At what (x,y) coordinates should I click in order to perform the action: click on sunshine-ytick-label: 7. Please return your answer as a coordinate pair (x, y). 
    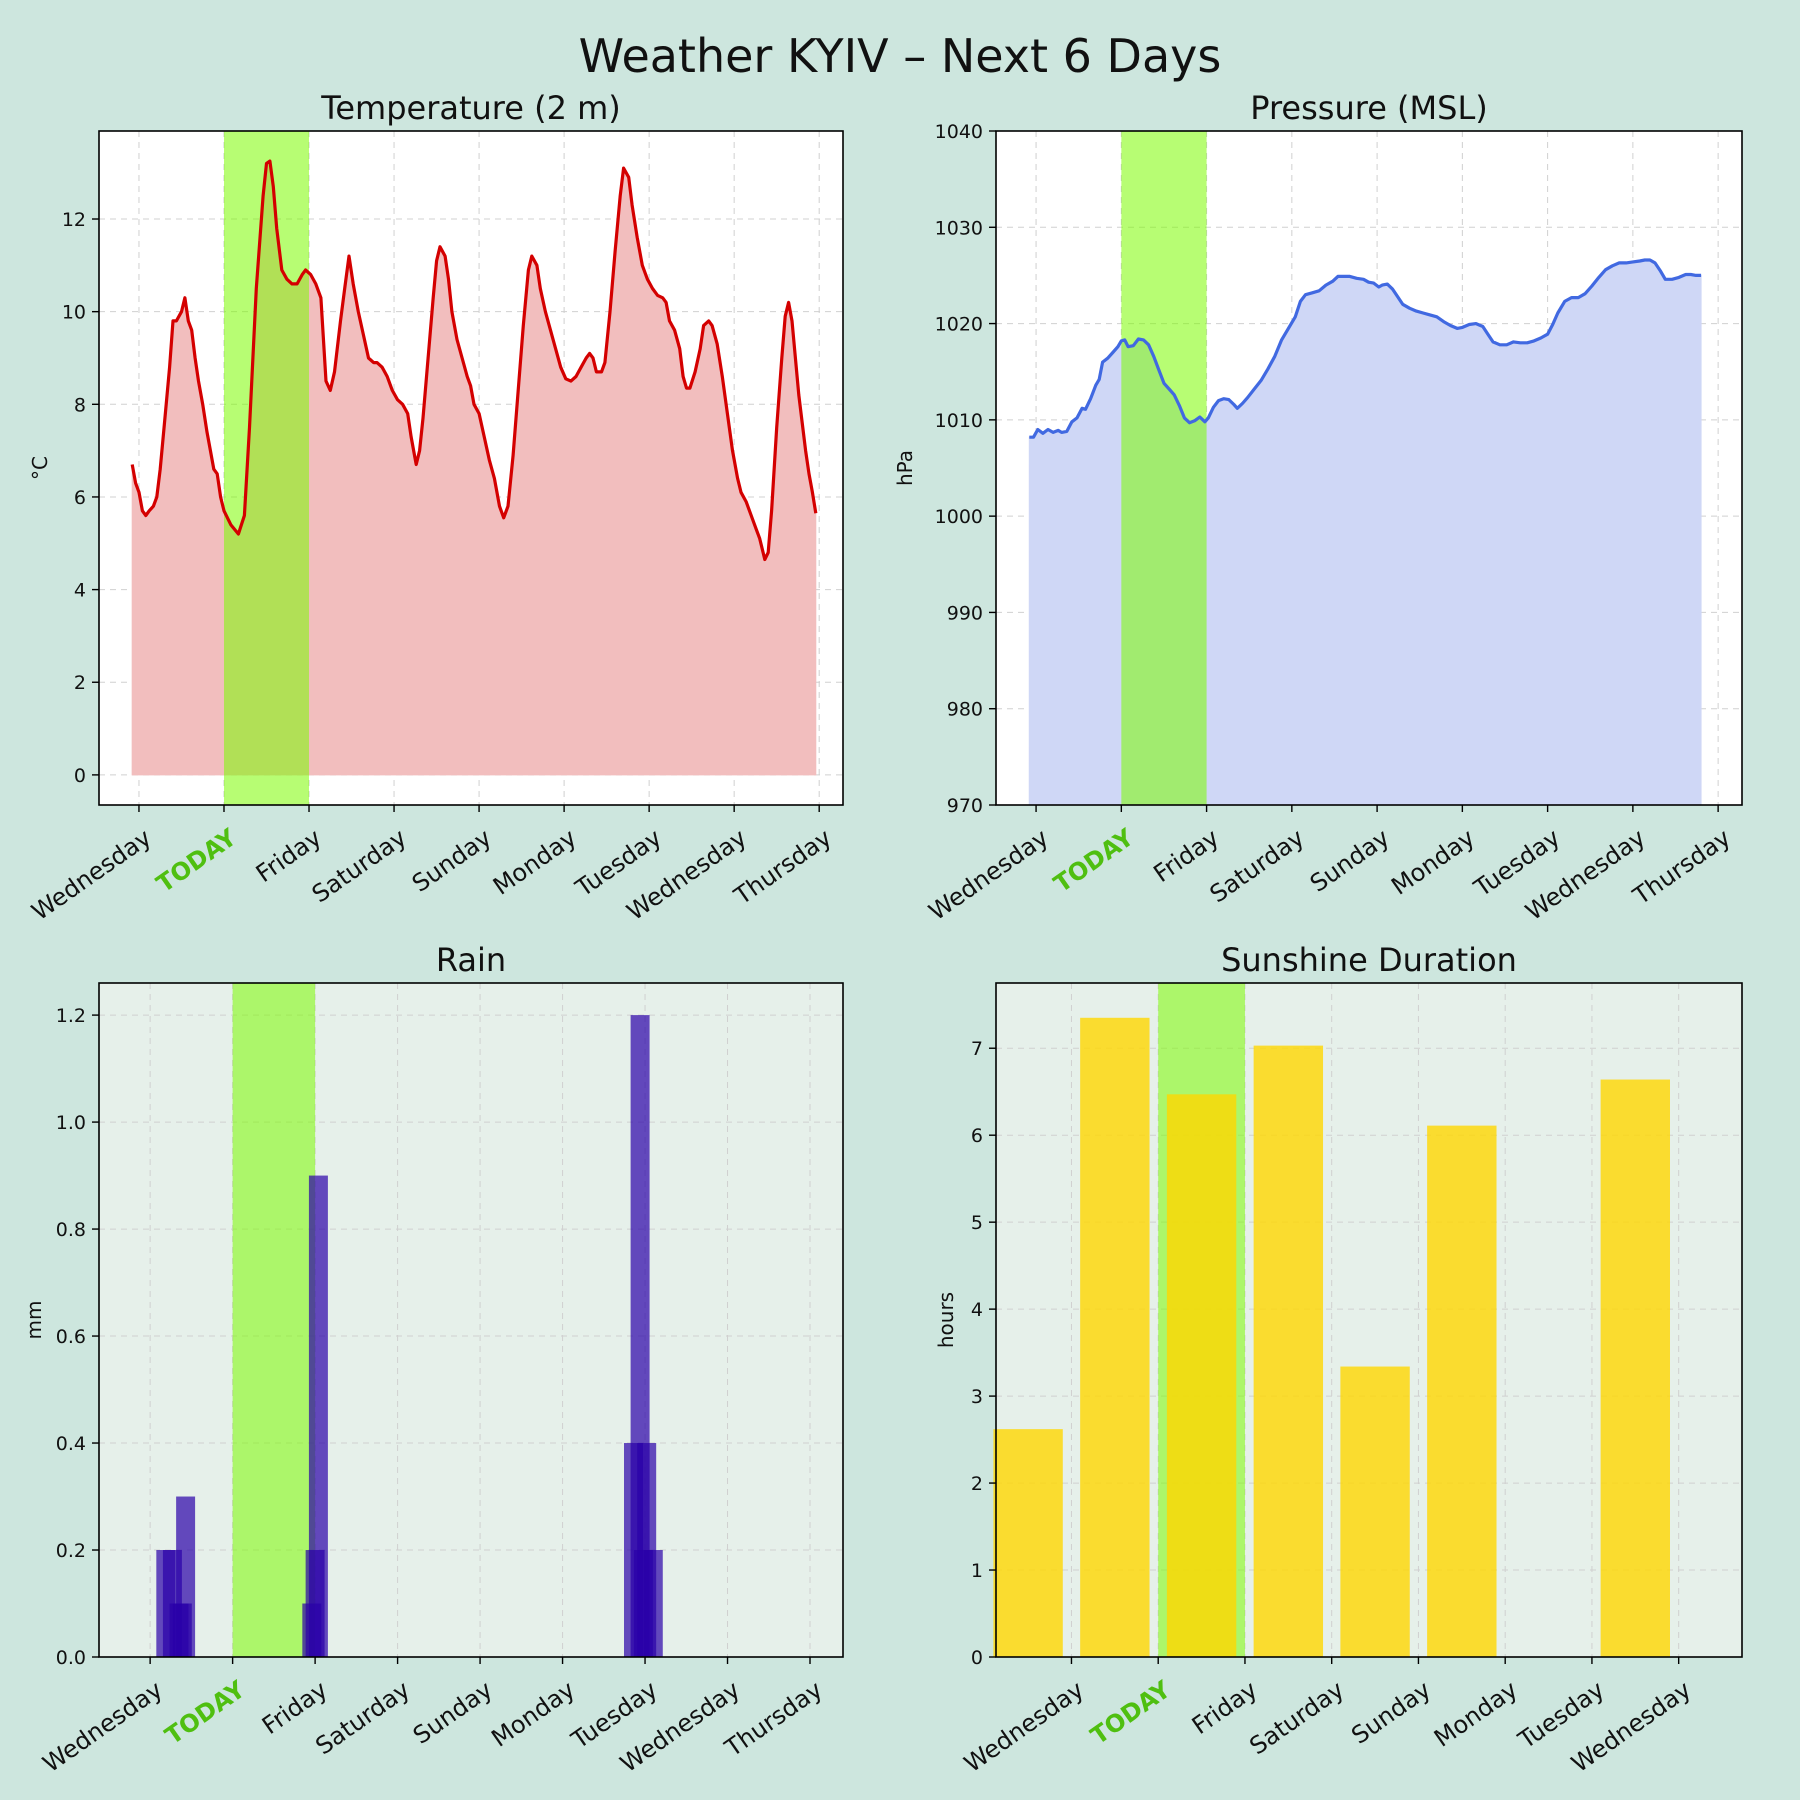
    Looking at the image, I should click on (977, 1049).